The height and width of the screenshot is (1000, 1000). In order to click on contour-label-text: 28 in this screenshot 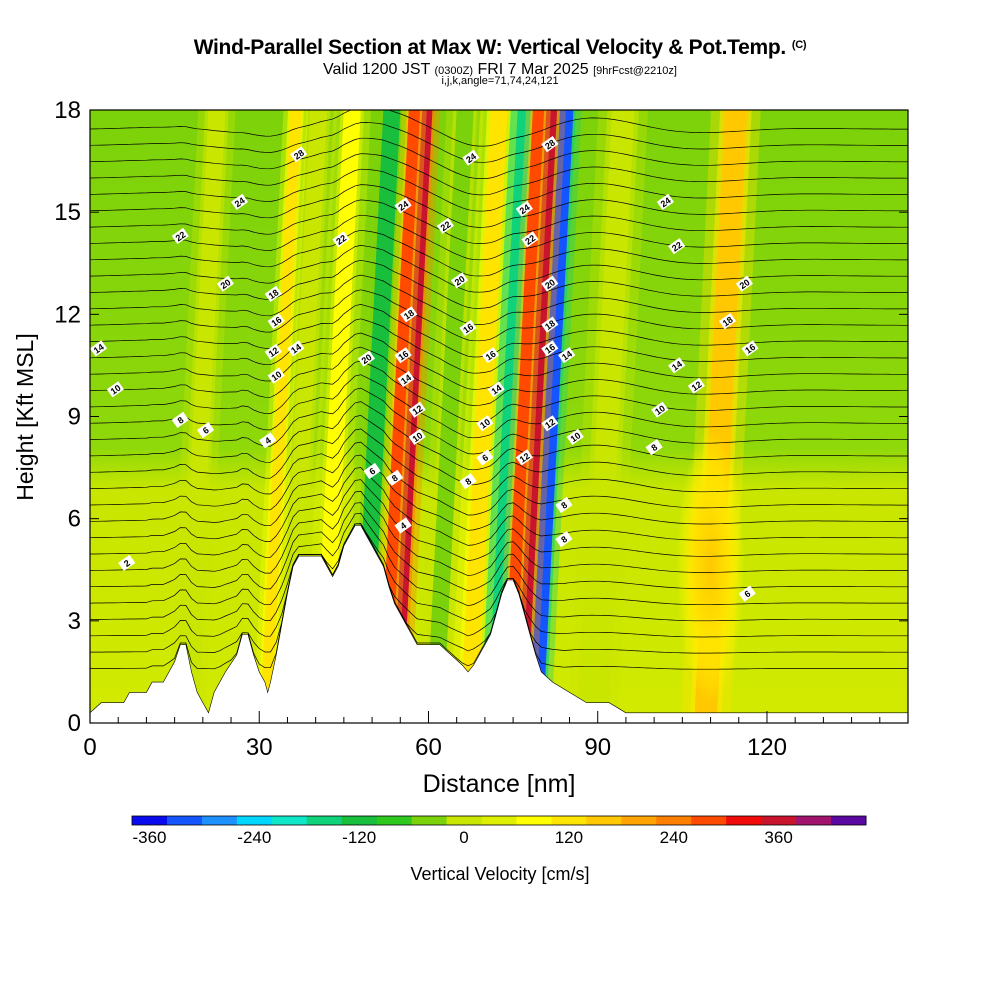, I will do `click(299, 155)`.